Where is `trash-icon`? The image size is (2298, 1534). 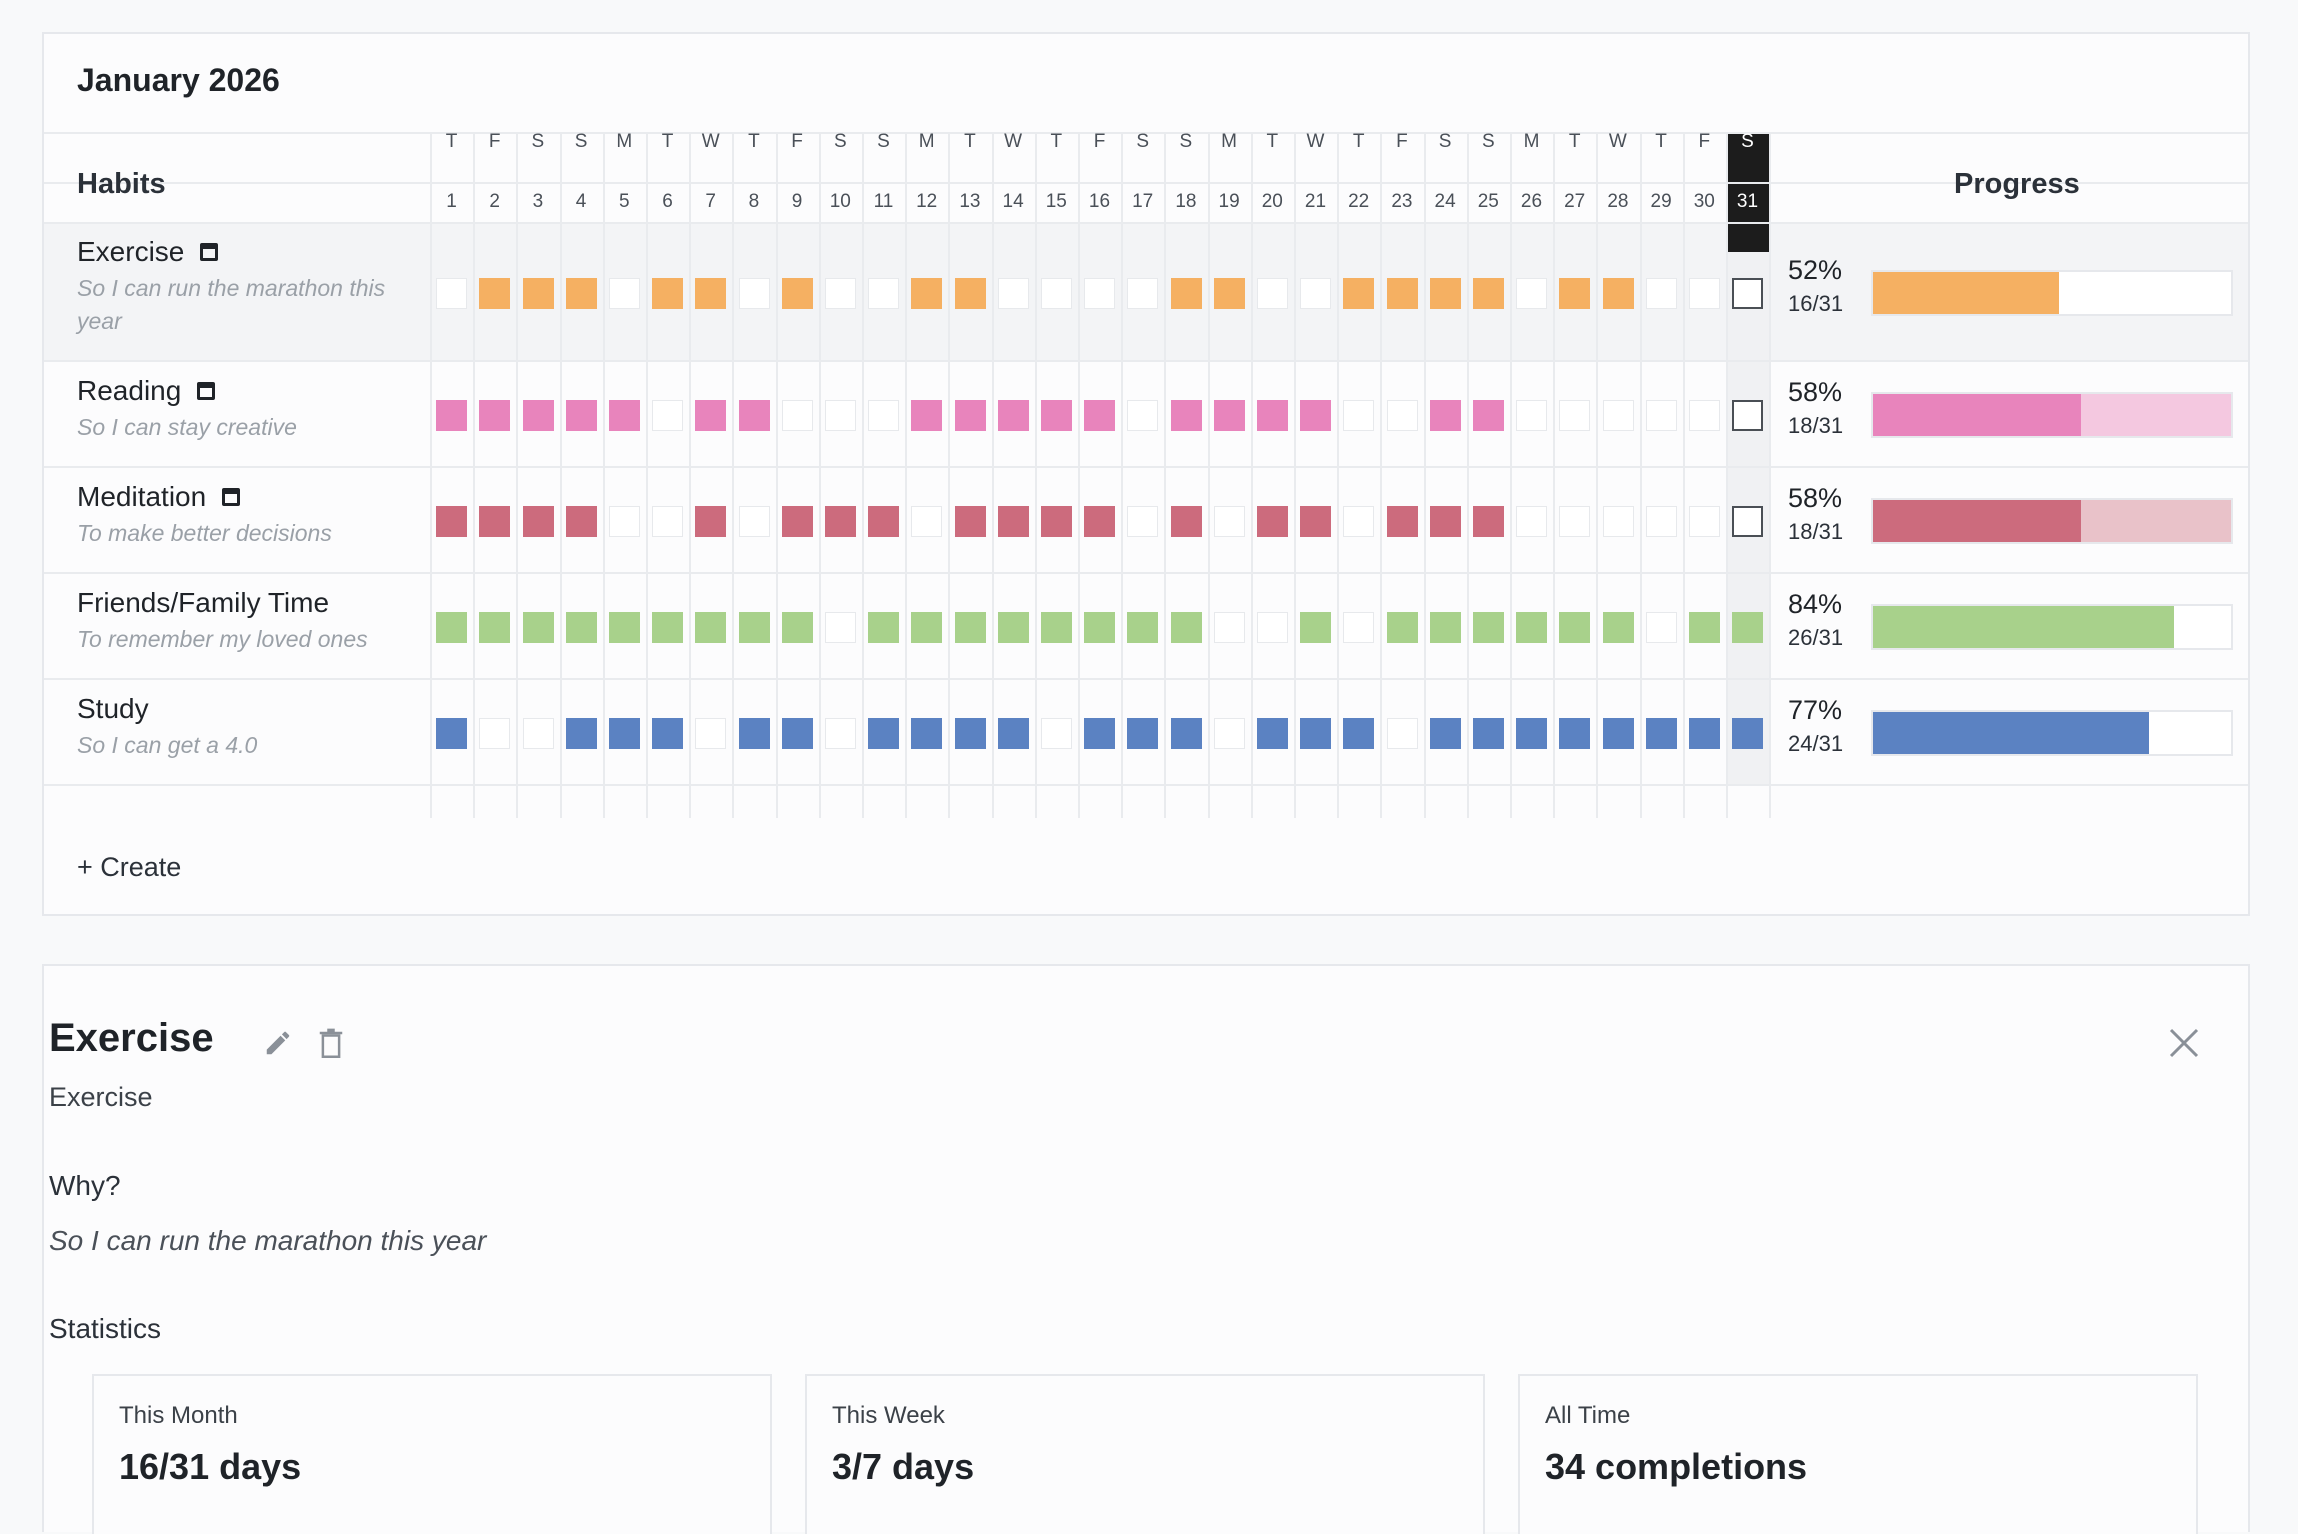
trash-icon is located at coordinates (331, 1043).